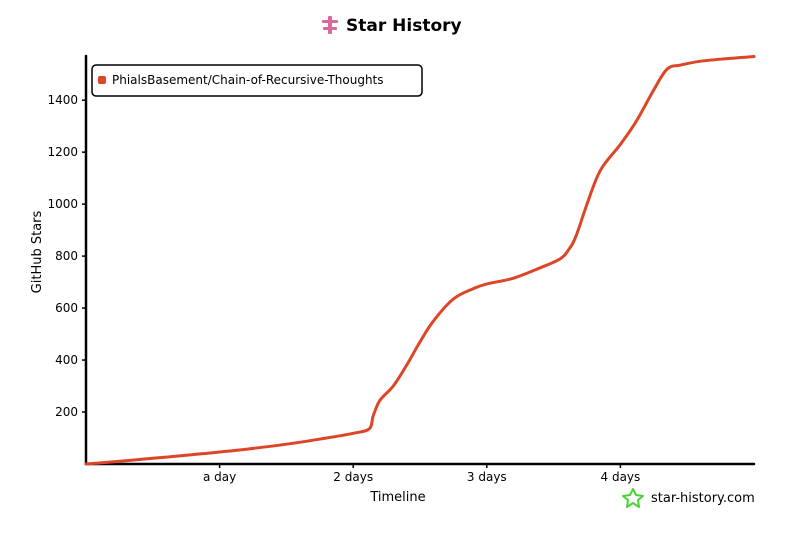  I want to click on watermark: star-history.com, so click(688, 498).